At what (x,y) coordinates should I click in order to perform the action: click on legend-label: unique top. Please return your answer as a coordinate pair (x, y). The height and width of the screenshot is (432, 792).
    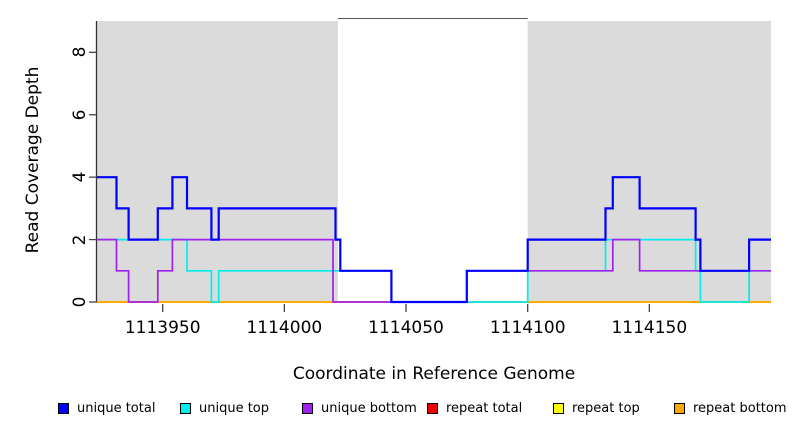
    Looking at the image, I should click on (234, 408).